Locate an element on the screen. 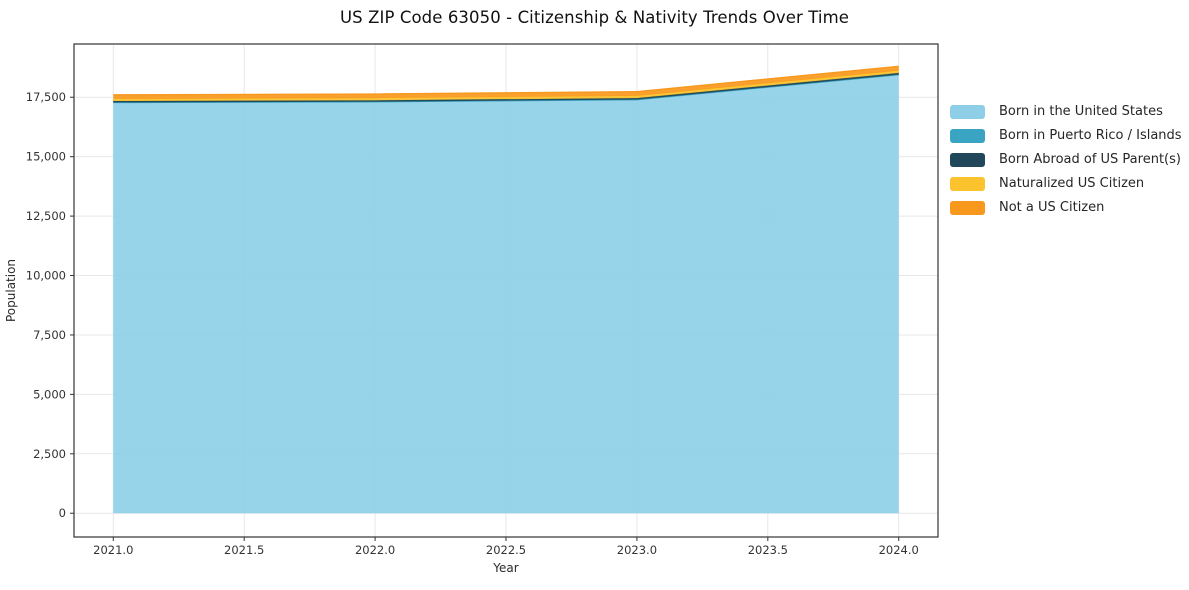  legend-item-0: Born in the United States is located at coordinates (1066, 111).